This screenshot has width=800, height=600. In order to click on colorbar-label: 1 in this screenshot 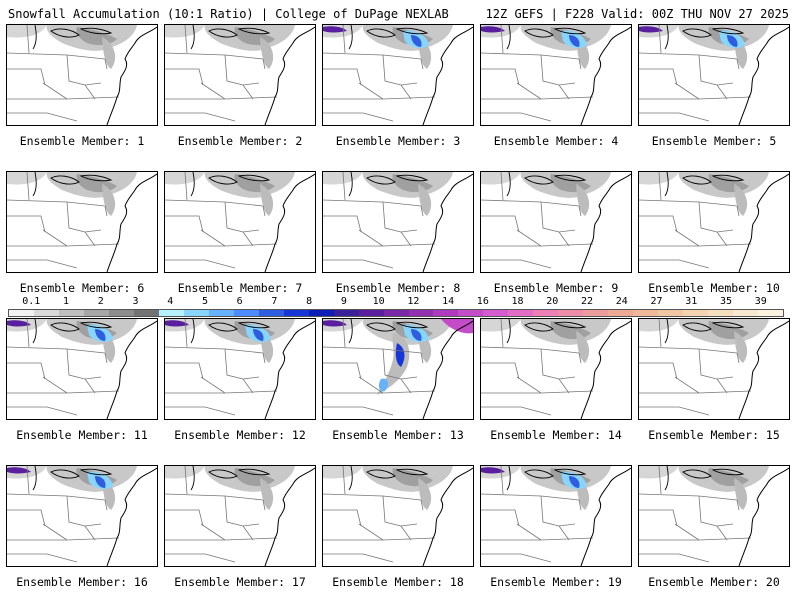, I will do `click(66, 301)`.